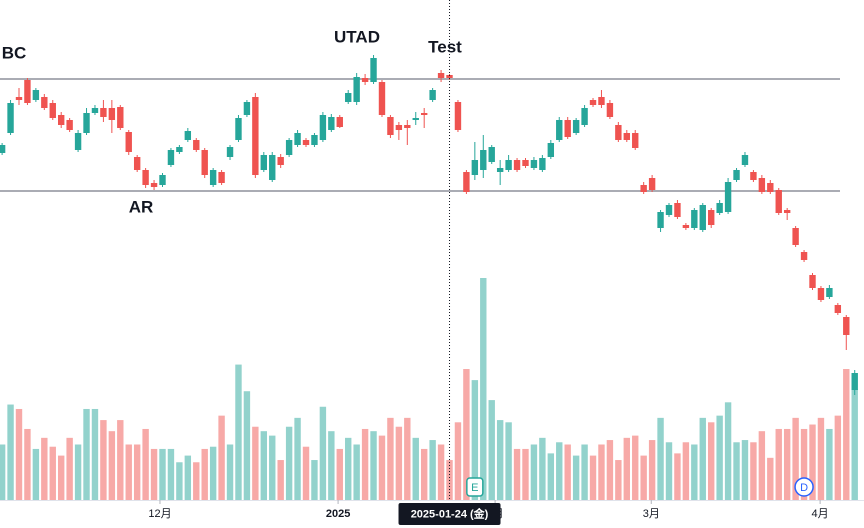 This screenshot has height=528, width=864. Describe the element at coordinates (804, 488) in the screenshot. I see `event-label: D` at that location.